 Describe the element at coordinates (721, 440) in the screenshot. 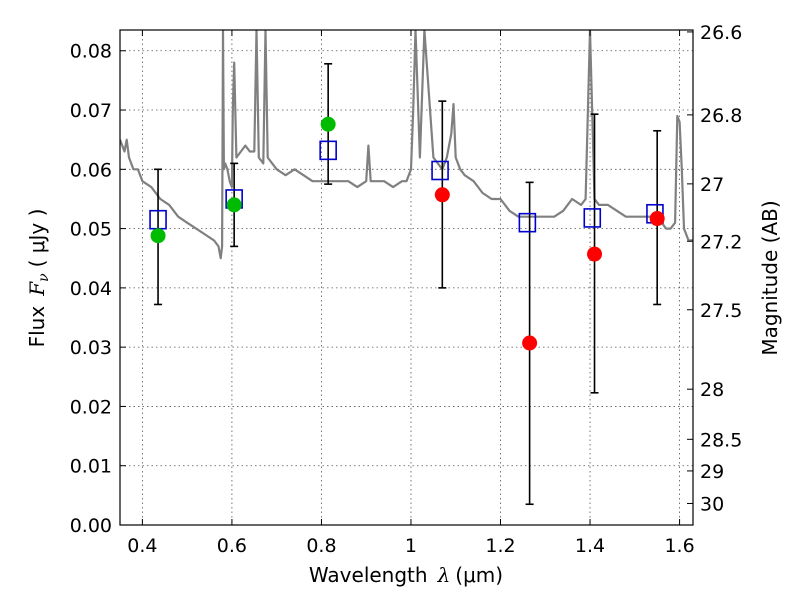

I see `right-tick-label: 28.5` at that location.